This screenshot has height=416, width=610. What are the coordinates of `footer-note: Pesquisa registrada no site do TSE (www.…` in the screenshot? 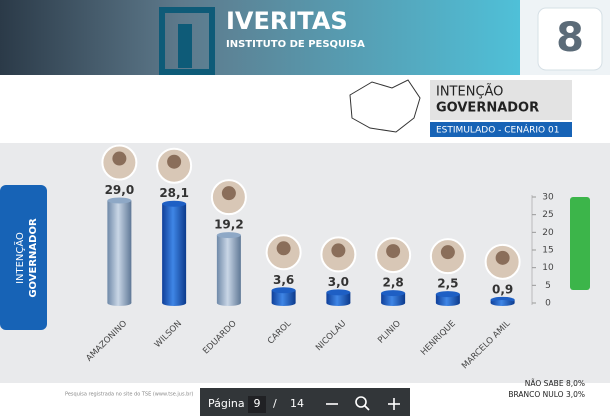 It's located at (129, 395).